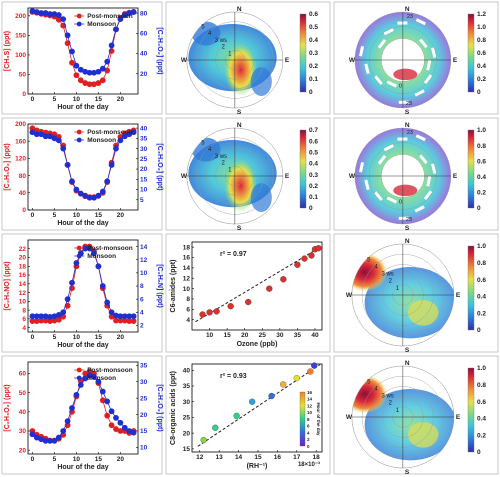  What do you see at coordinates (405, 190) in the screenshot?
I see `ring-hotspot` at bounding box center [405, 190].